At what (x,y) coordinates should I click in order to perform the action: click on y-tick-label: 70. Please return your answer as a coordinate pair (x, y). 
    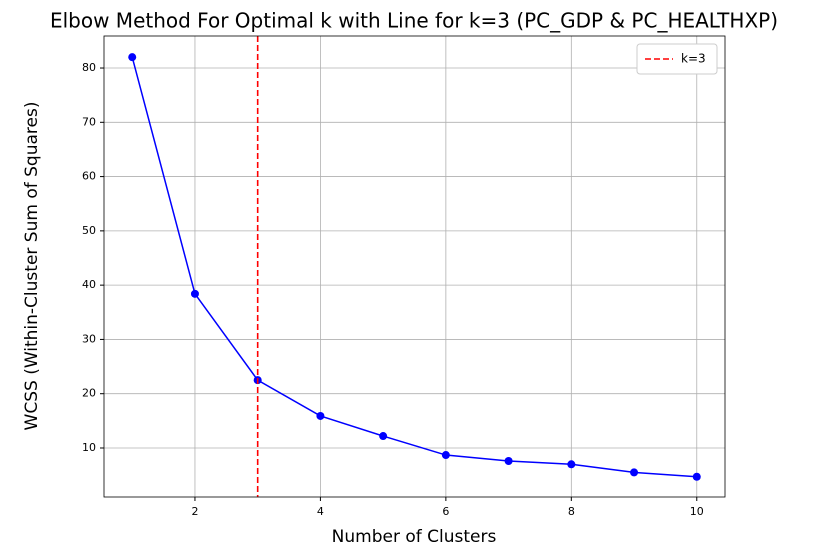
    Looking at the image, I should click on (89, 121).